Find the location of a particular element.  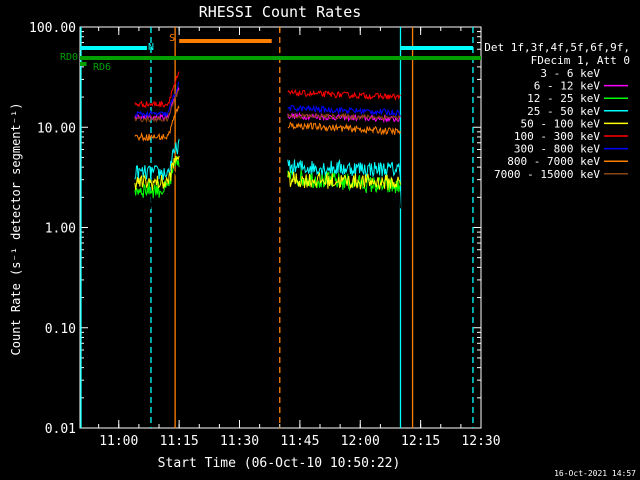

x-tick-label: 11:30 is located at coordinates (239, 441).